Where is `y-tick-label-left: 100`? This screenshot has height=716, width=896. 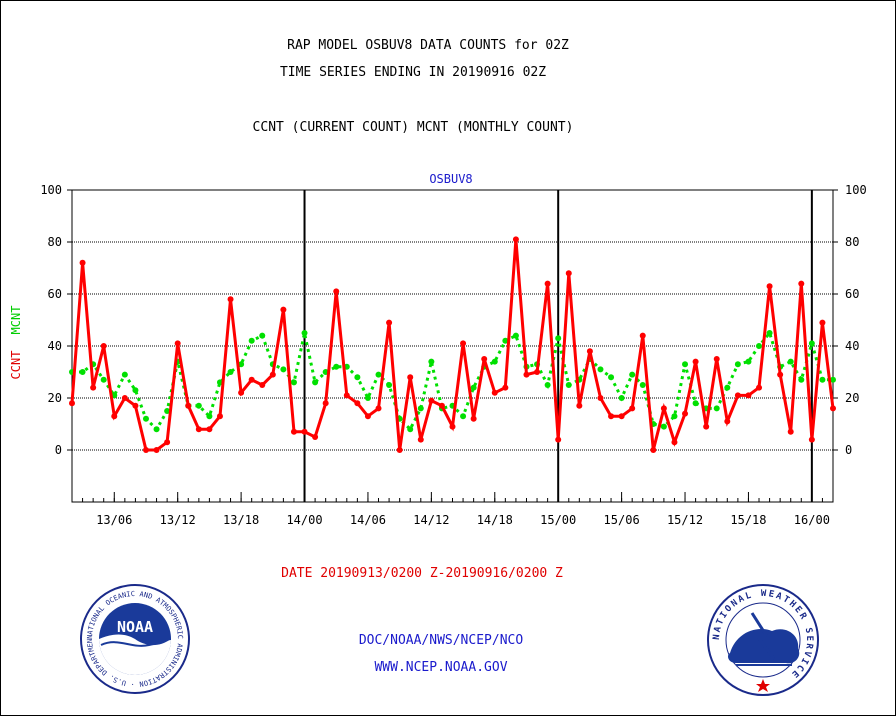 y-tick-label-left: 100 is located at coordinates (51, 190).